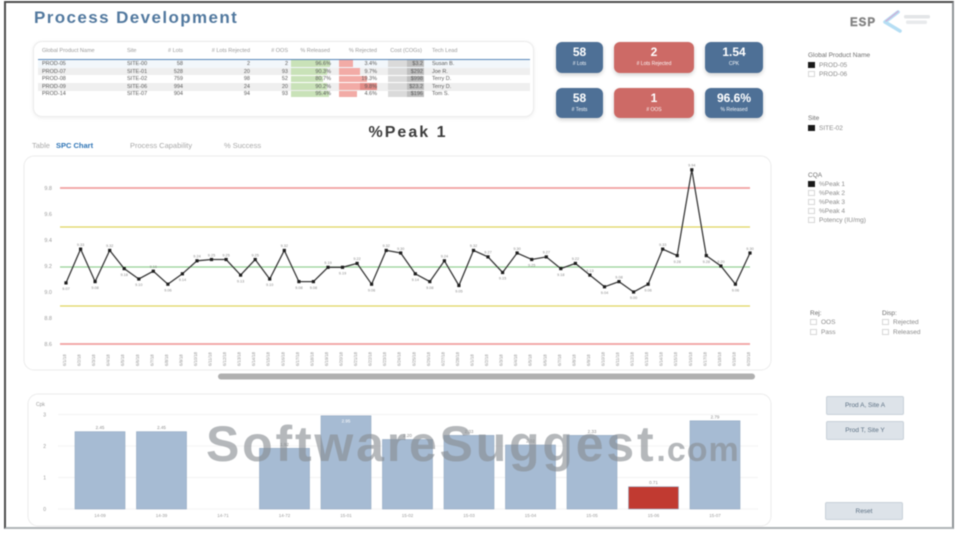 Image resolution: width=960 pixels, height=540 pixels. I want to click on svg-text: 6/21/18, so click(355, 358).